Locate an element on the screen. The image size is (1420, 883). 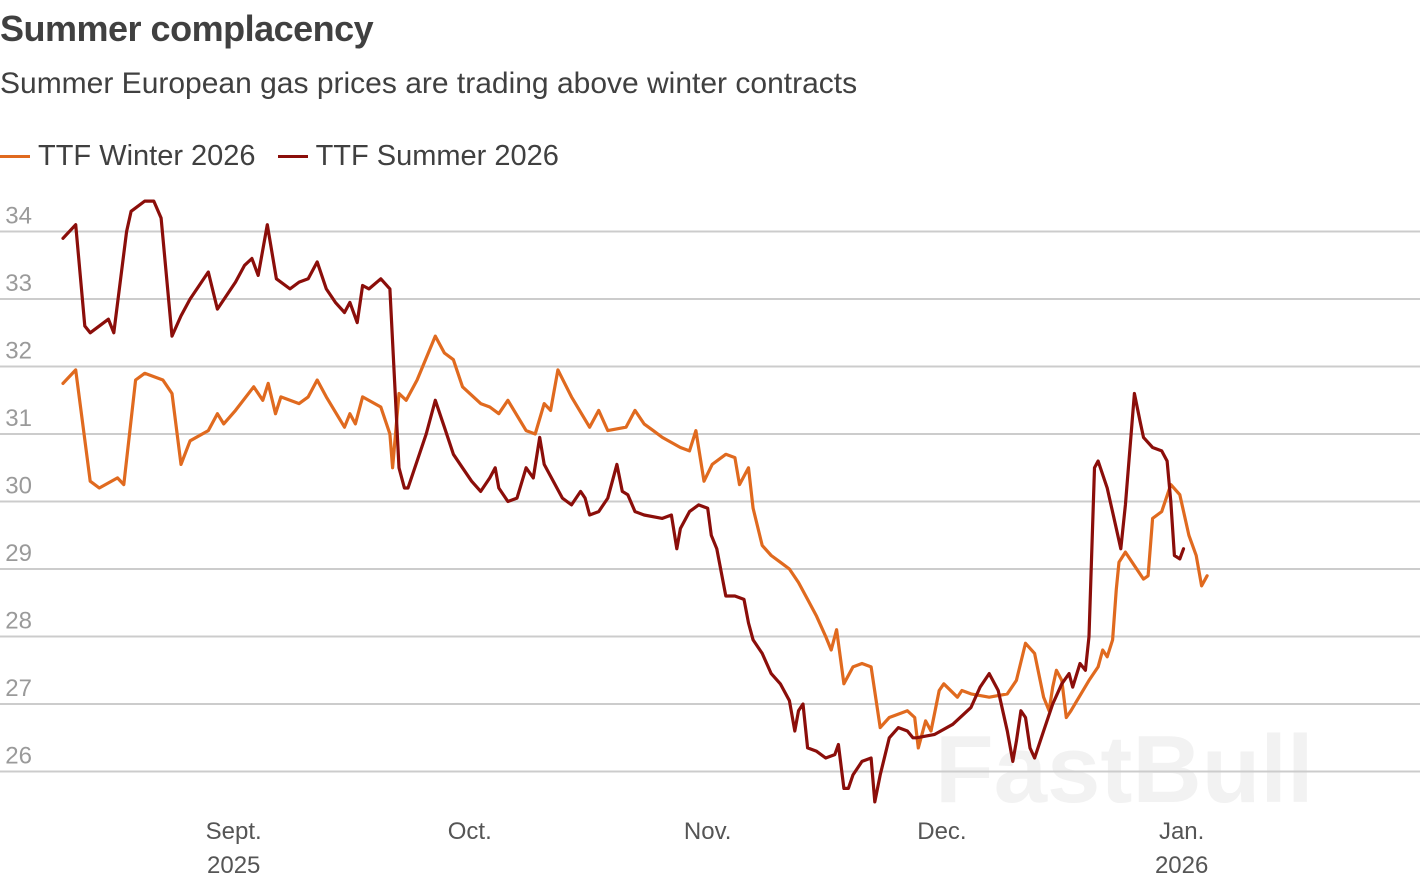
legend-item-summer: TTF Summer 2026 is located at coordinates (418, 156).